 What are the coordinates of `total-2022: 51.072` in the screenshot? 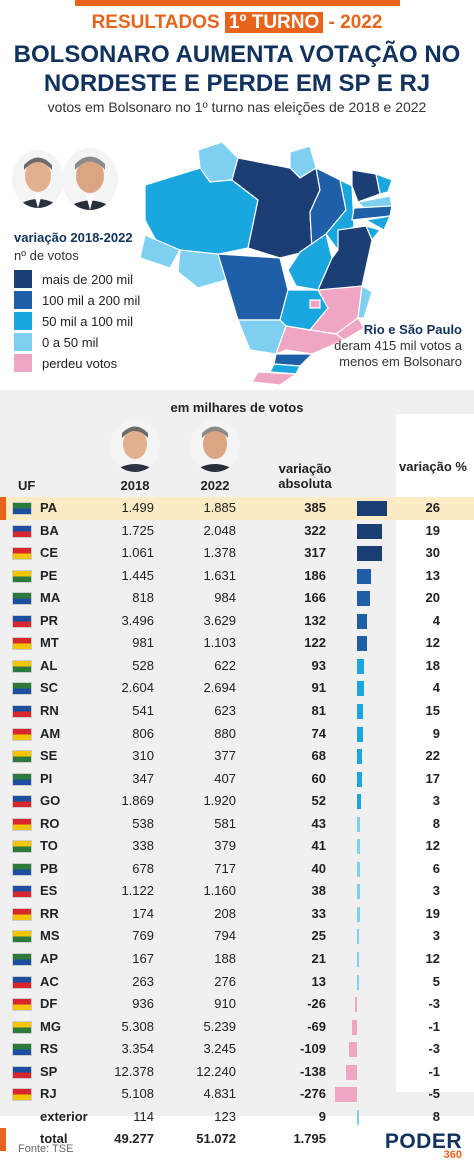 It's located at (216, 1139).